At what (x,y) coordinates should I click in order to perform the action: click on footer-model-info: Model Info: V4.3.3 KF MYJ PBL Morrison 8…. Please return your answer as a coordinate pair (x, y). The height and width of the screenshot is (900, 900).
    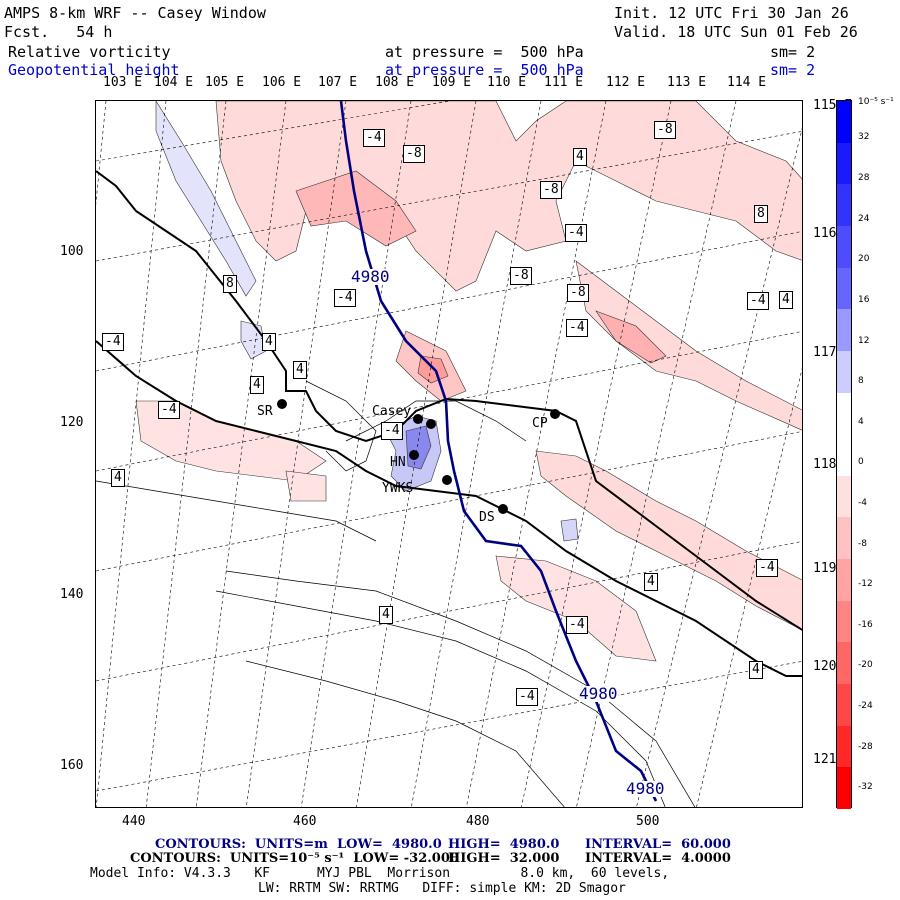
    Looking at the image, I should click on (380, 873).